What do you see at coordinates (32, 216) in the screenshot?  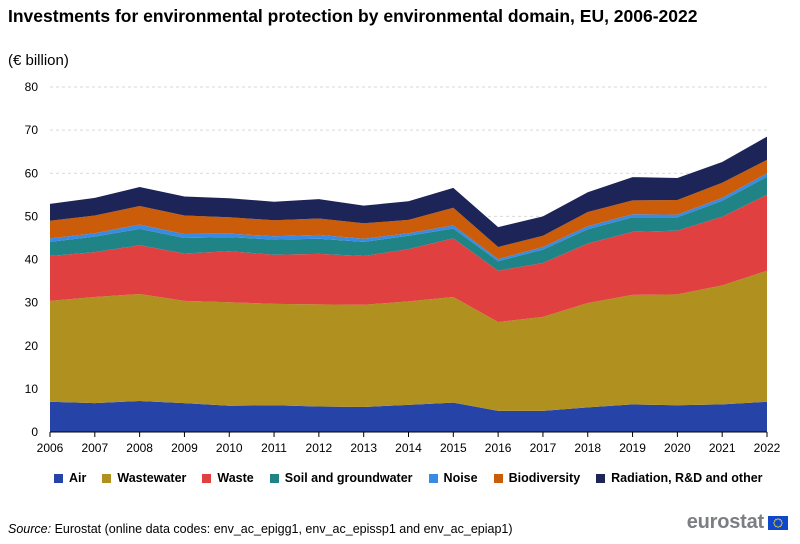 I see `y-tick-label: 50` at bounding box center [32, 216].